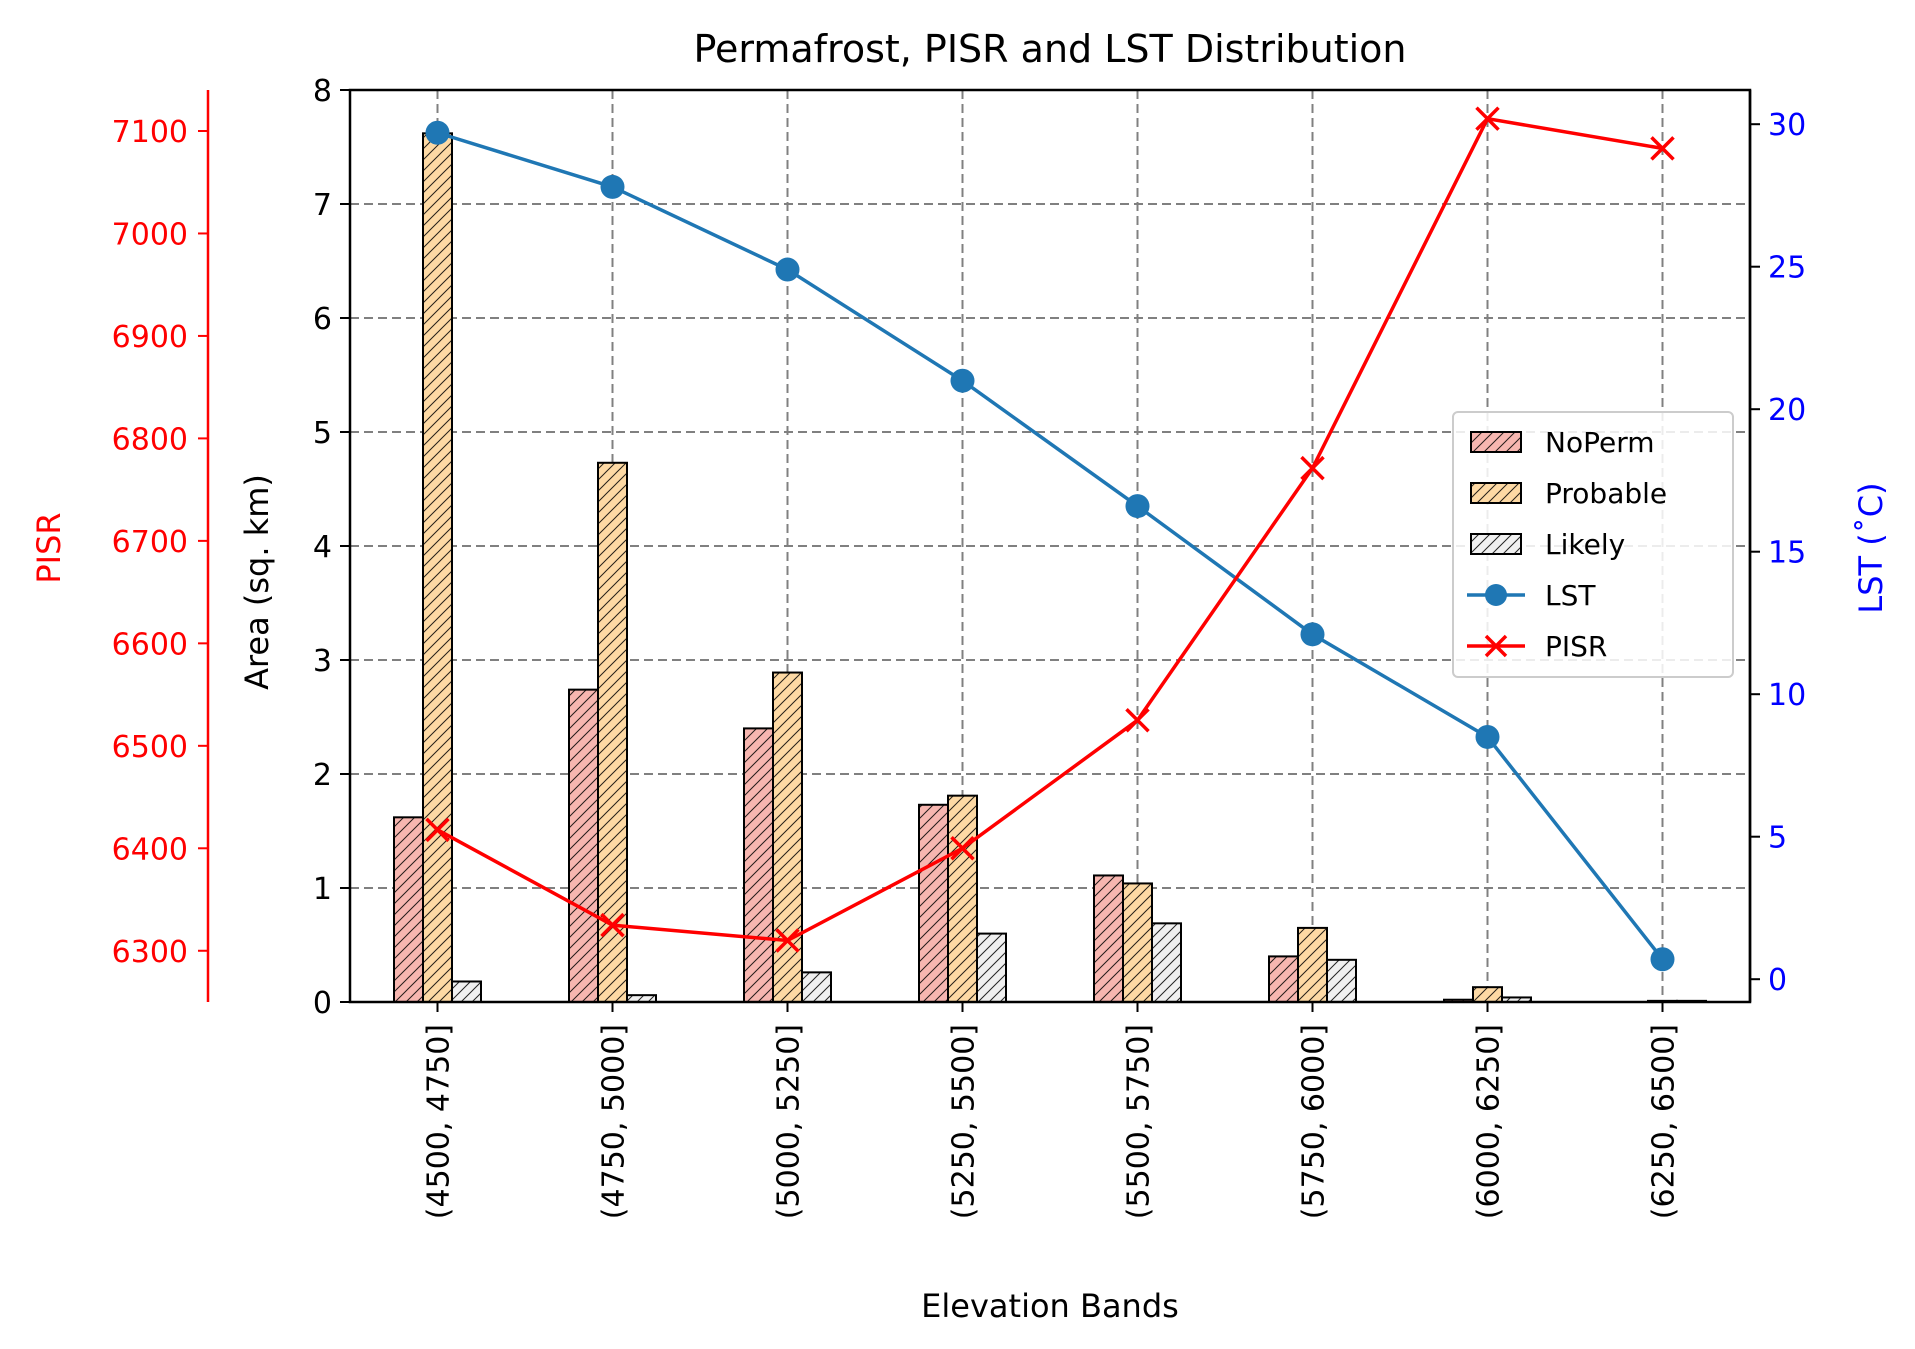 This screenshot has height=1349, width=1915. Describe the element at coordinates (150, 132) in the screenshot. I see `pisr-tick-label: 7100` at that location.